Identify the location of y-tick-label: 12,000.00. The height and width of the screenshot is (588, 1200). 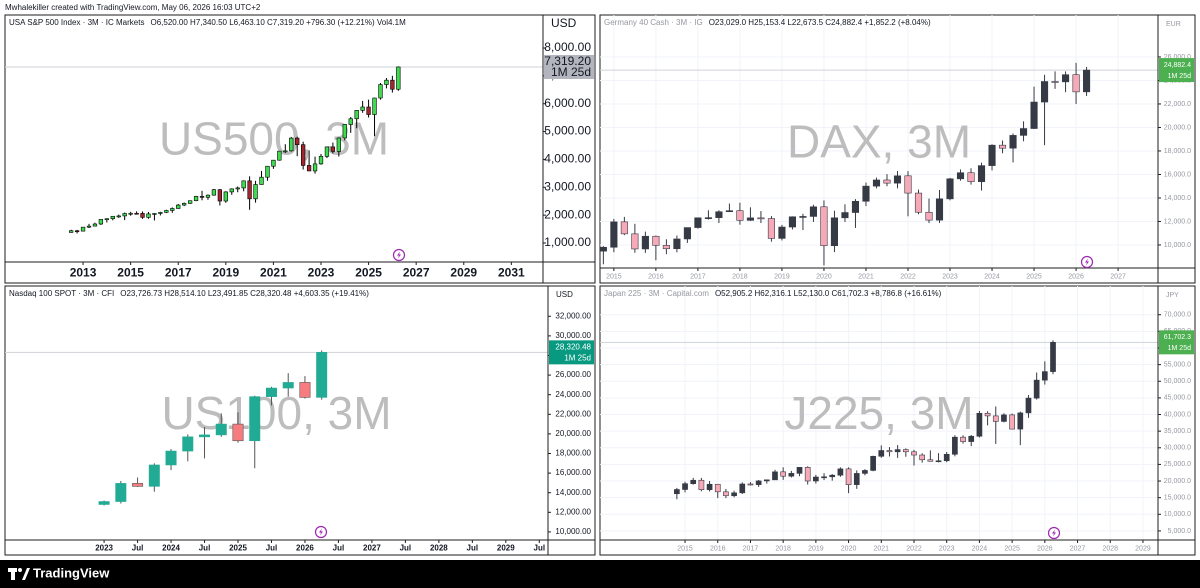
(573, 511).